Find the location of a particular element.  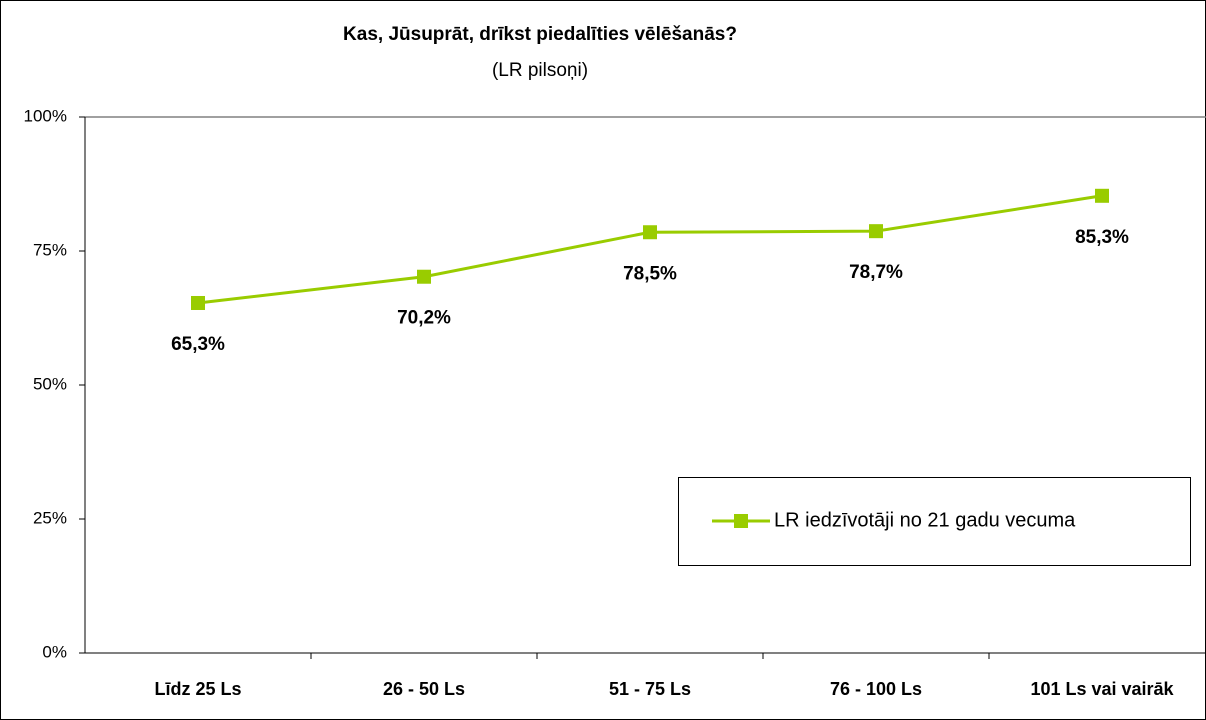

x-tick-label: 26 - 50 Ls is located at coordinates (424, 689).